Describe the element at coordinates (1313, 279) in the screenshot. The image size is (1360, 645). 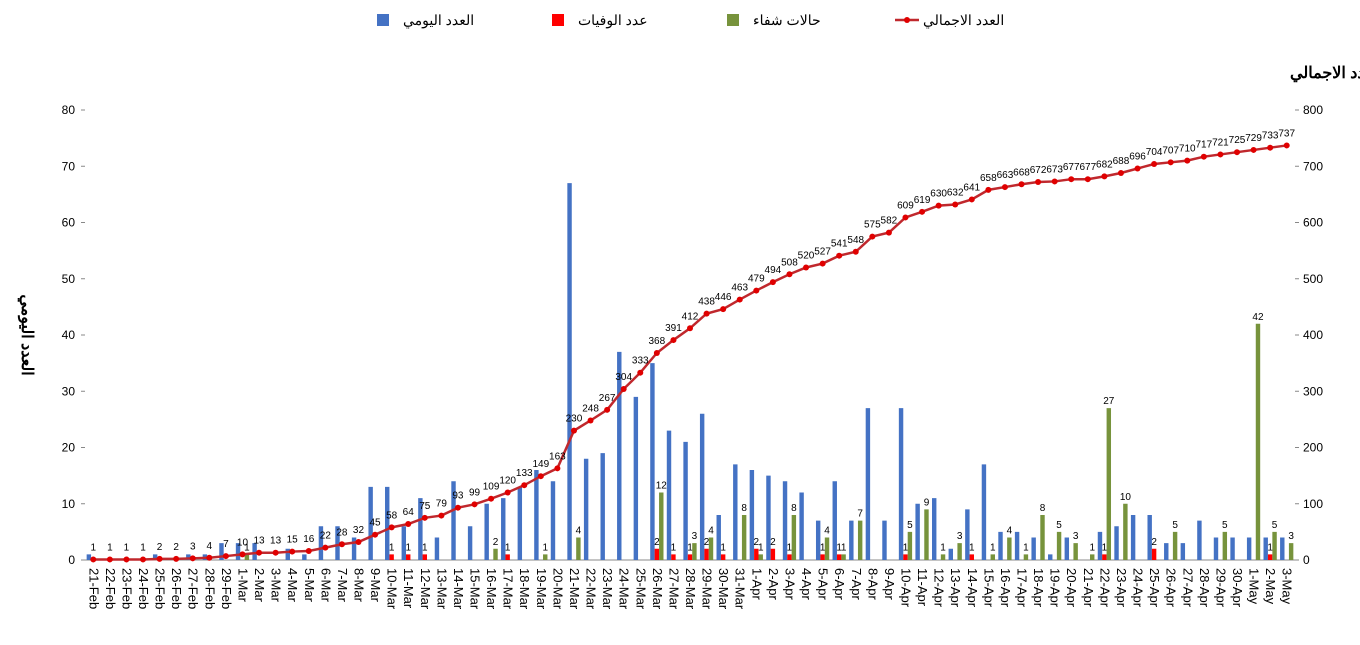
I see `y2-tick-label: 500` at that location.